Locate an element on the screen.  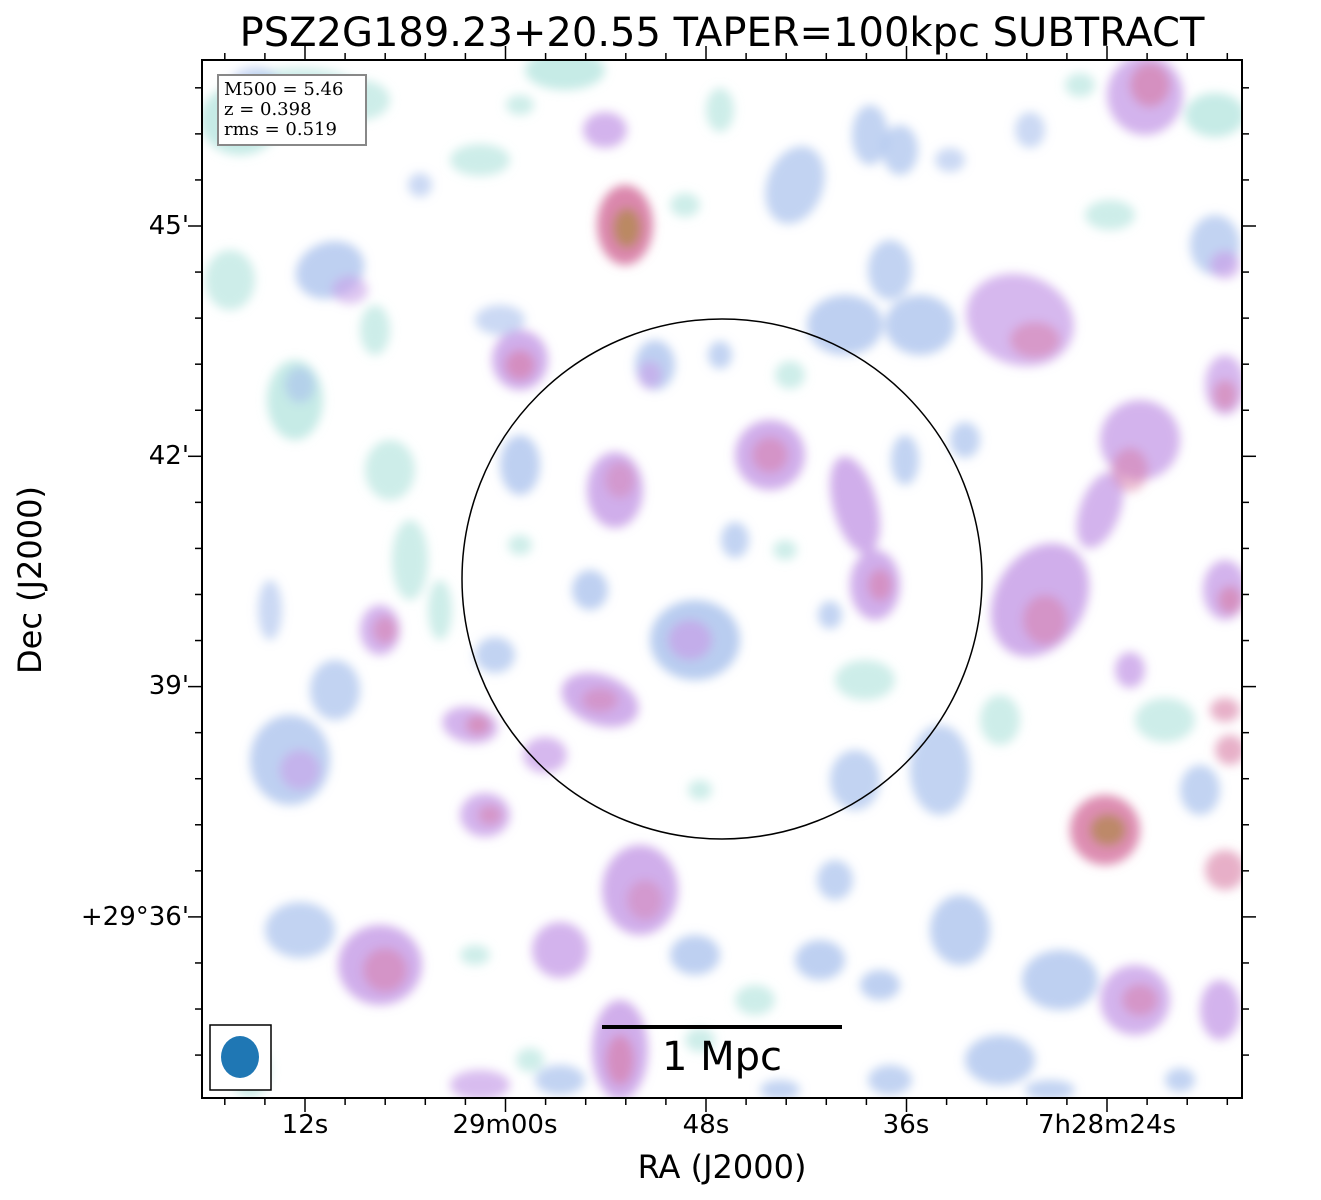
ytick-label: 39' is located at coordinates (168, 686).